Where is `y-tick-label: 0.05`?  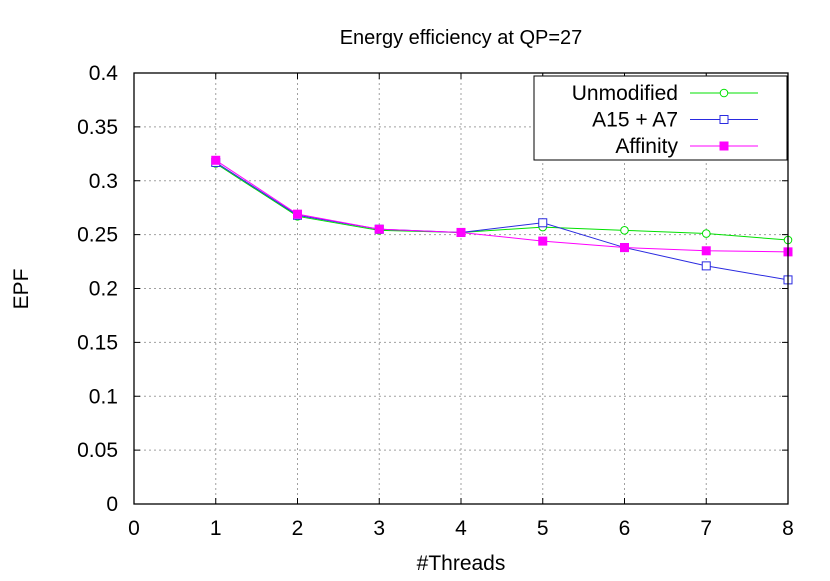 y-tick-label: 0.05 is located at coordinates (97, 450).